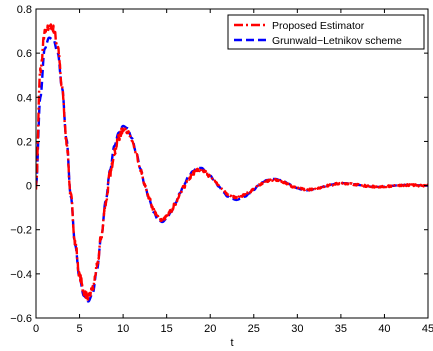 The height and width of the screenshot is (351, 433). I want to click on x-tick-label: 20, so click(210, 329).